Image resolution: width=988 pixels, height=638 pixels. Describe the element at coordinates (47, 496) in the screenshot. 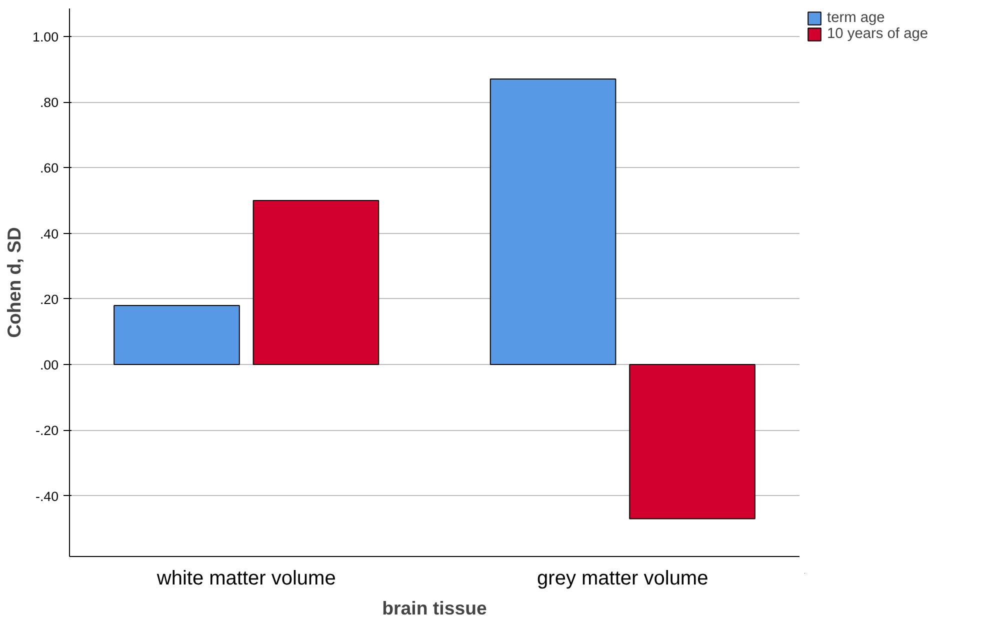

I see `y-tick-label: -.40` at that location.